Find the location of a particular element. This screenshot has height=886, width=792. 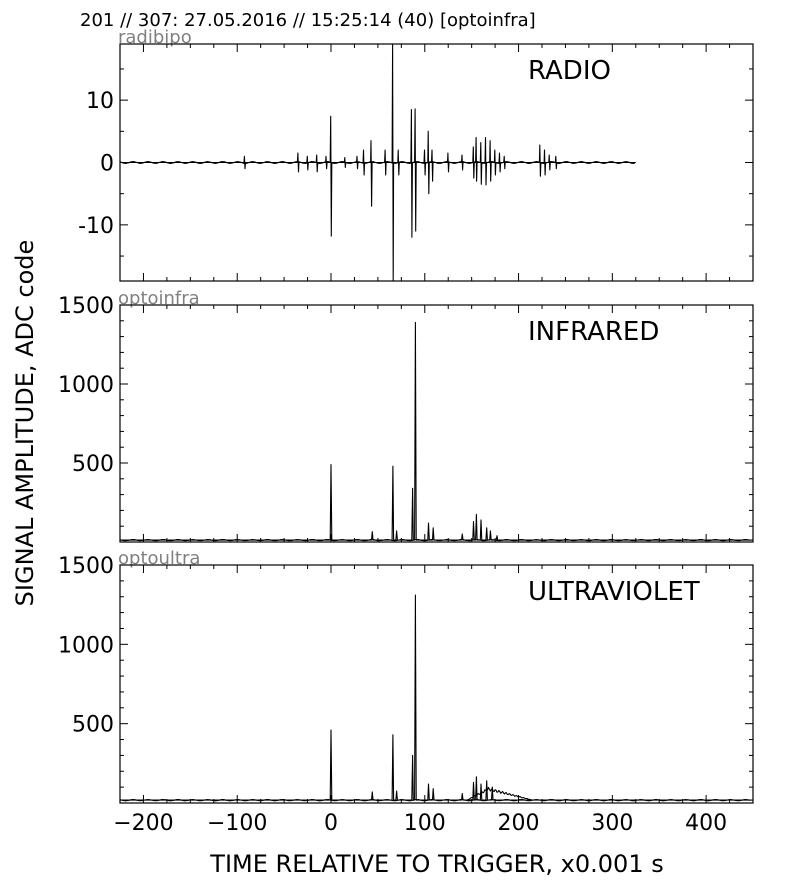

y-tick-label: -10 is located at coordinates (96, 226).